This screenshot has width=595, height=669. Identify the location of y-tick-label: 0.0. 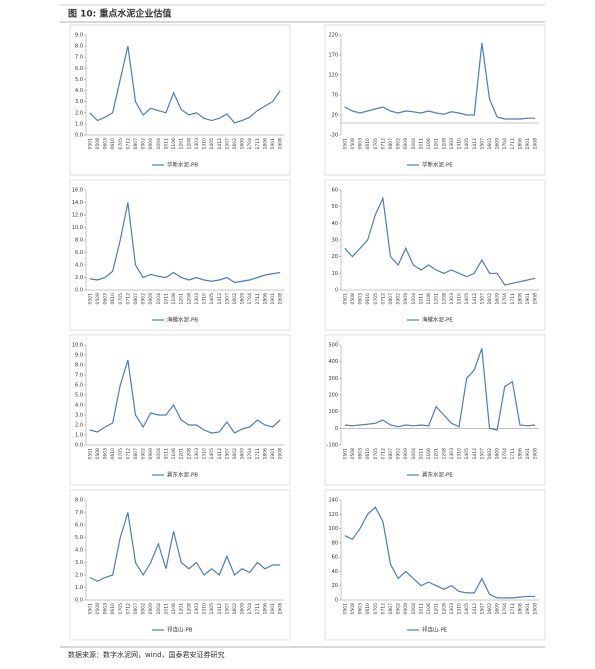
(79, 136).